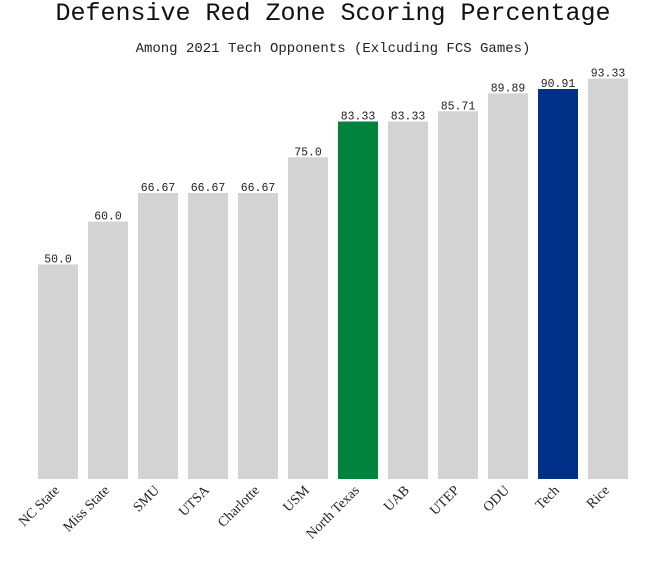 This screenshot has width=660, height=562. What do you see at coordinates (397, 499) in the screenshot?
I see `x-tick-uab: UAB` at bounding box center [397, 499].